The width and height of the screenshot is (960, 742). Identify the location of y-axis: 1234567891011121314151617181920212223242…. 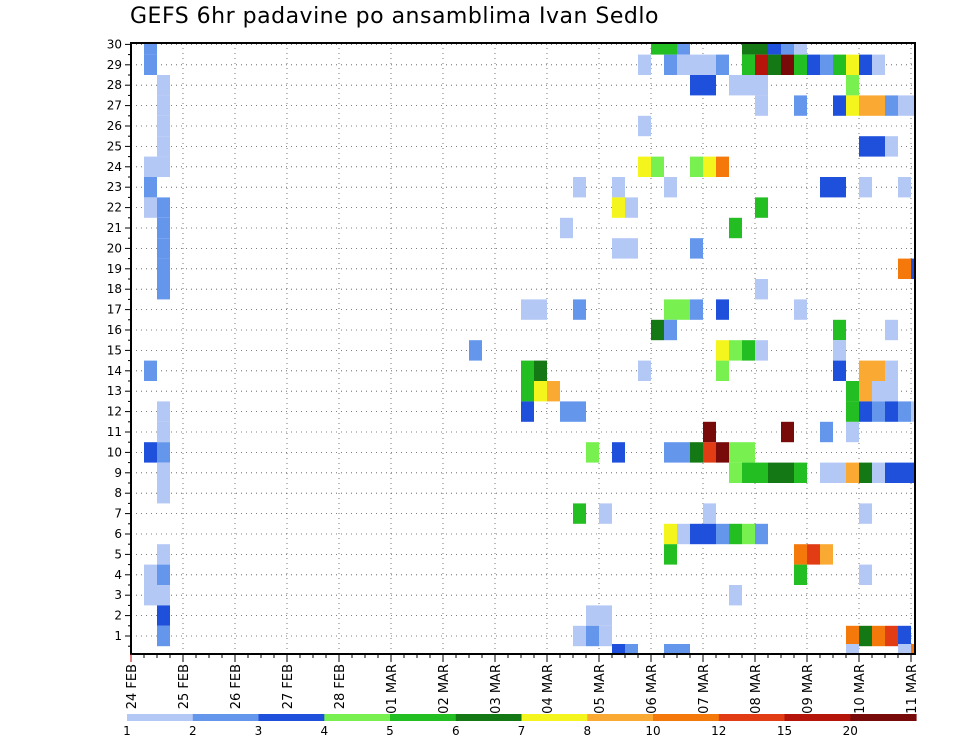
(119, 342).